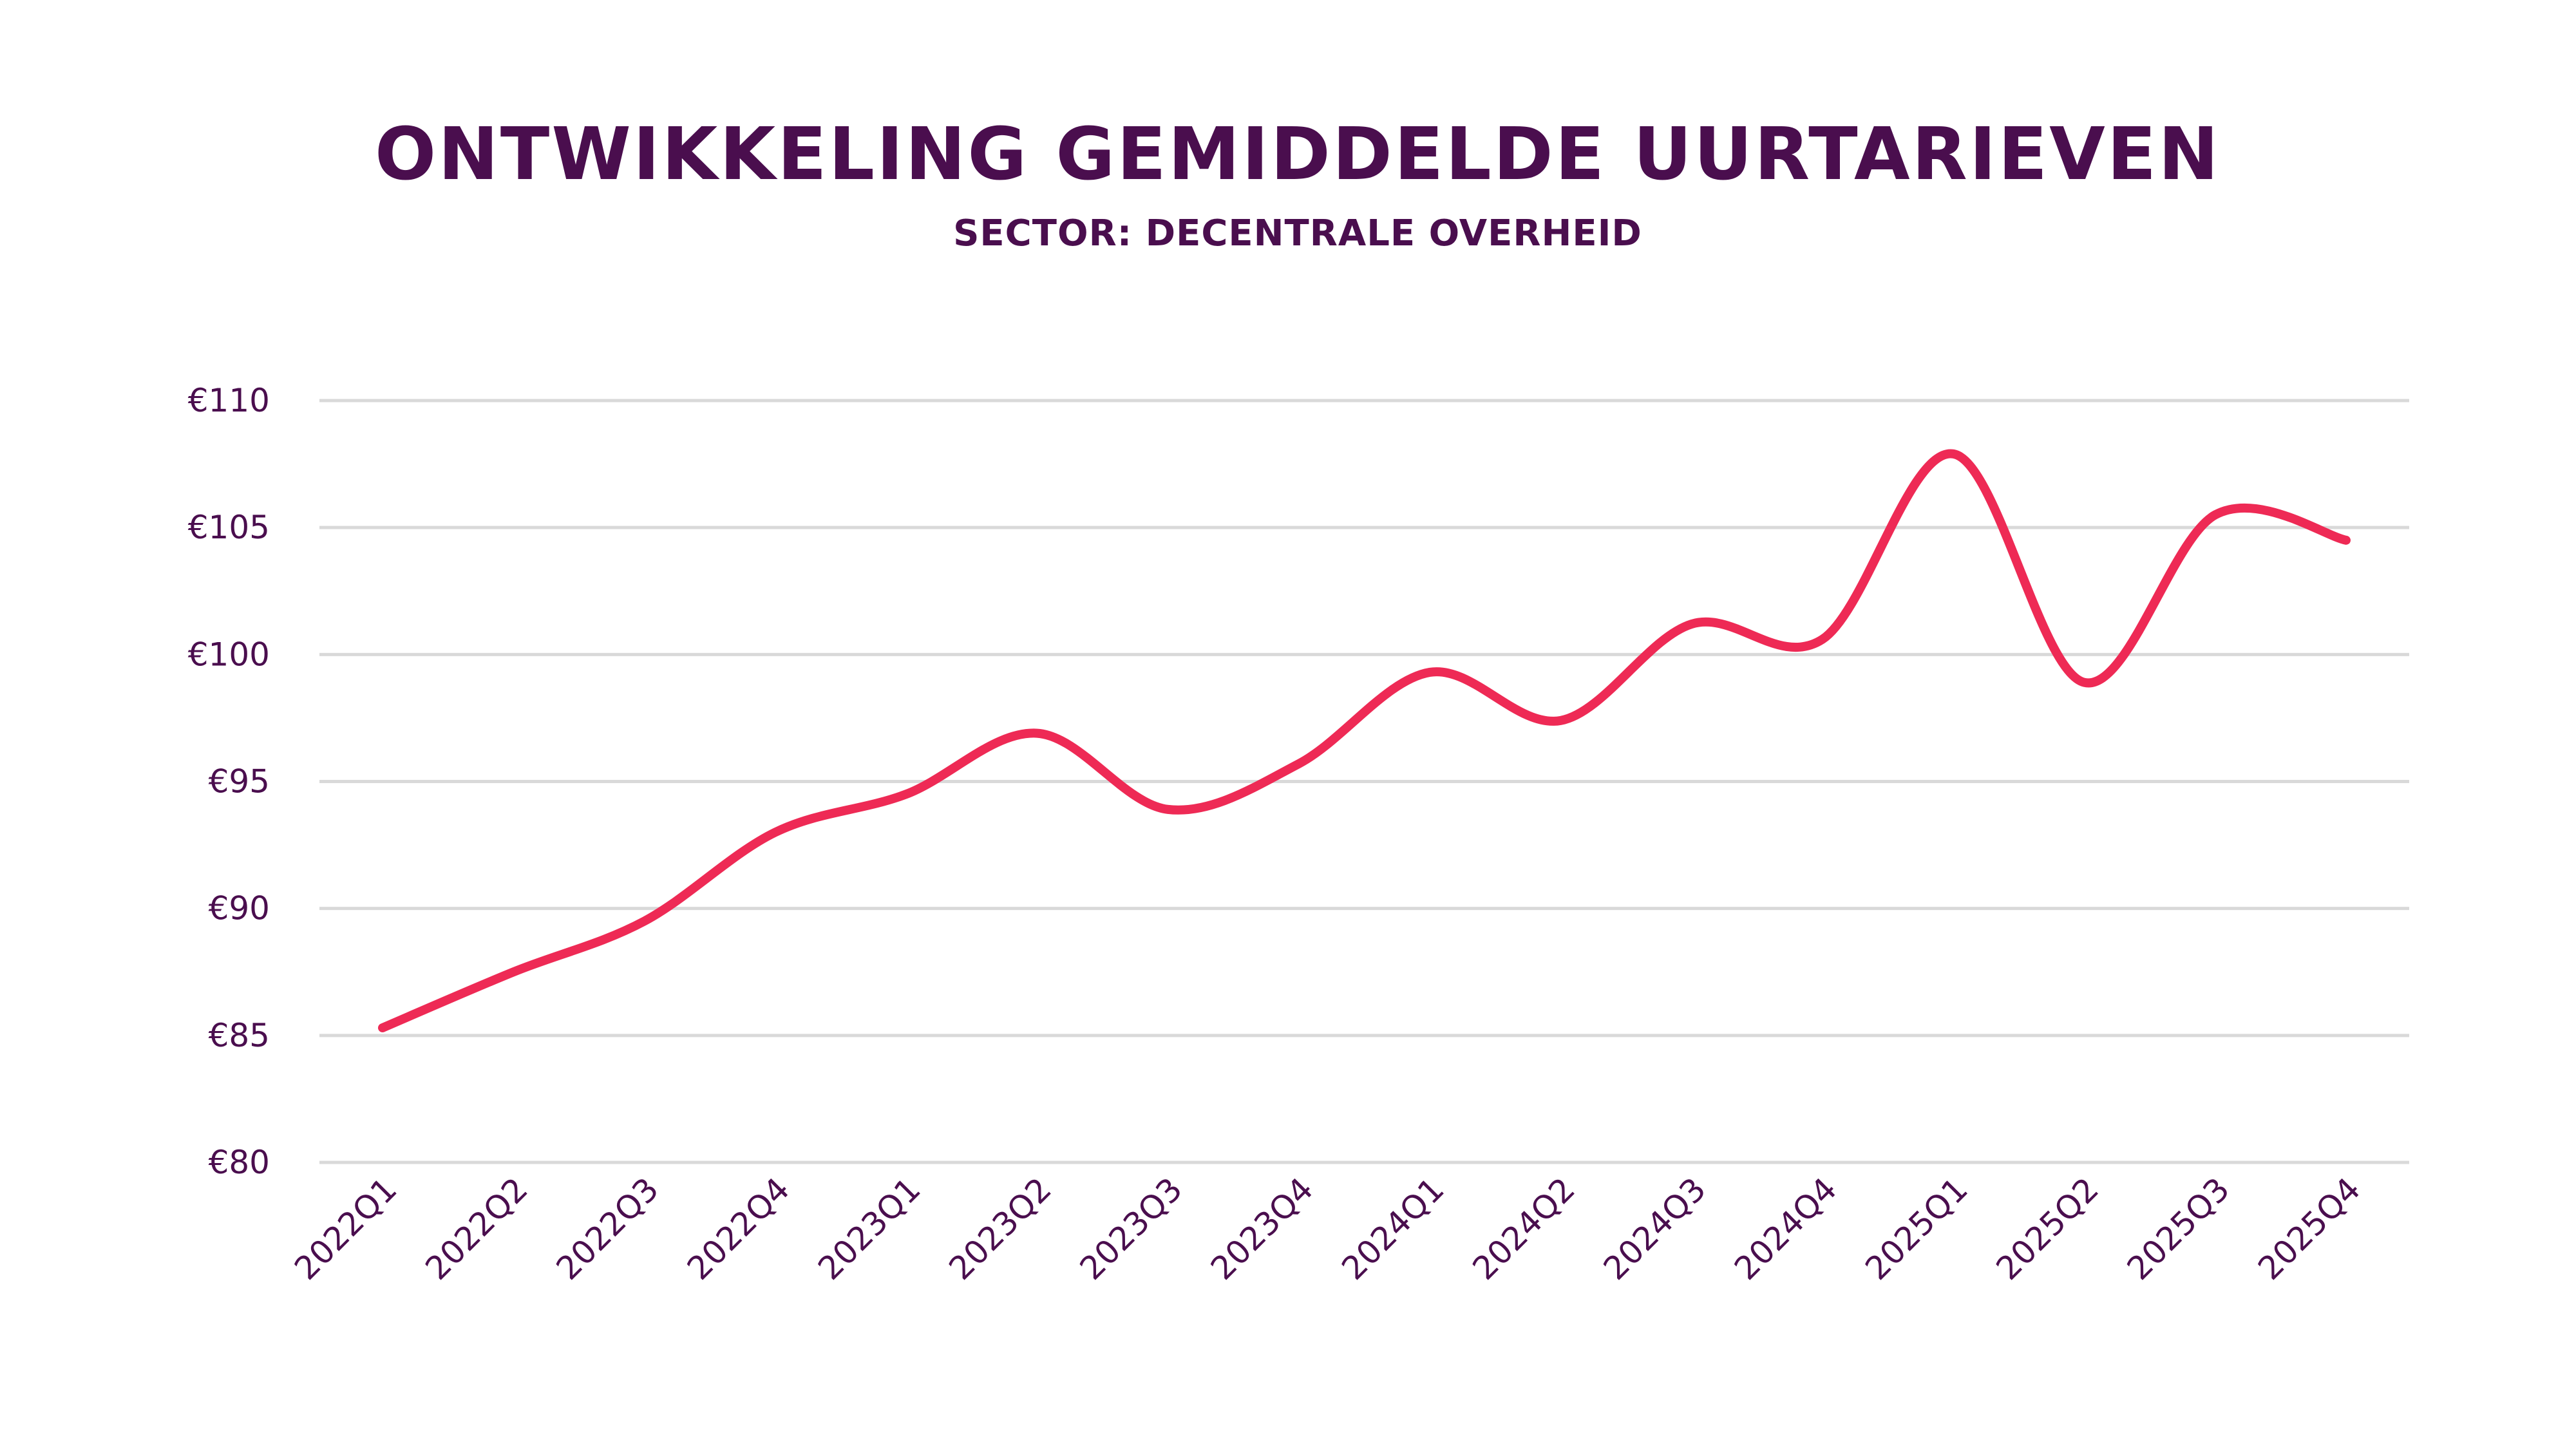 Image resolution: width=2576 pixels, height=1449 pixels. Describe the element at coordinates (229, 527) in the screenshot. I see `y-tick-label: €105` at that location.